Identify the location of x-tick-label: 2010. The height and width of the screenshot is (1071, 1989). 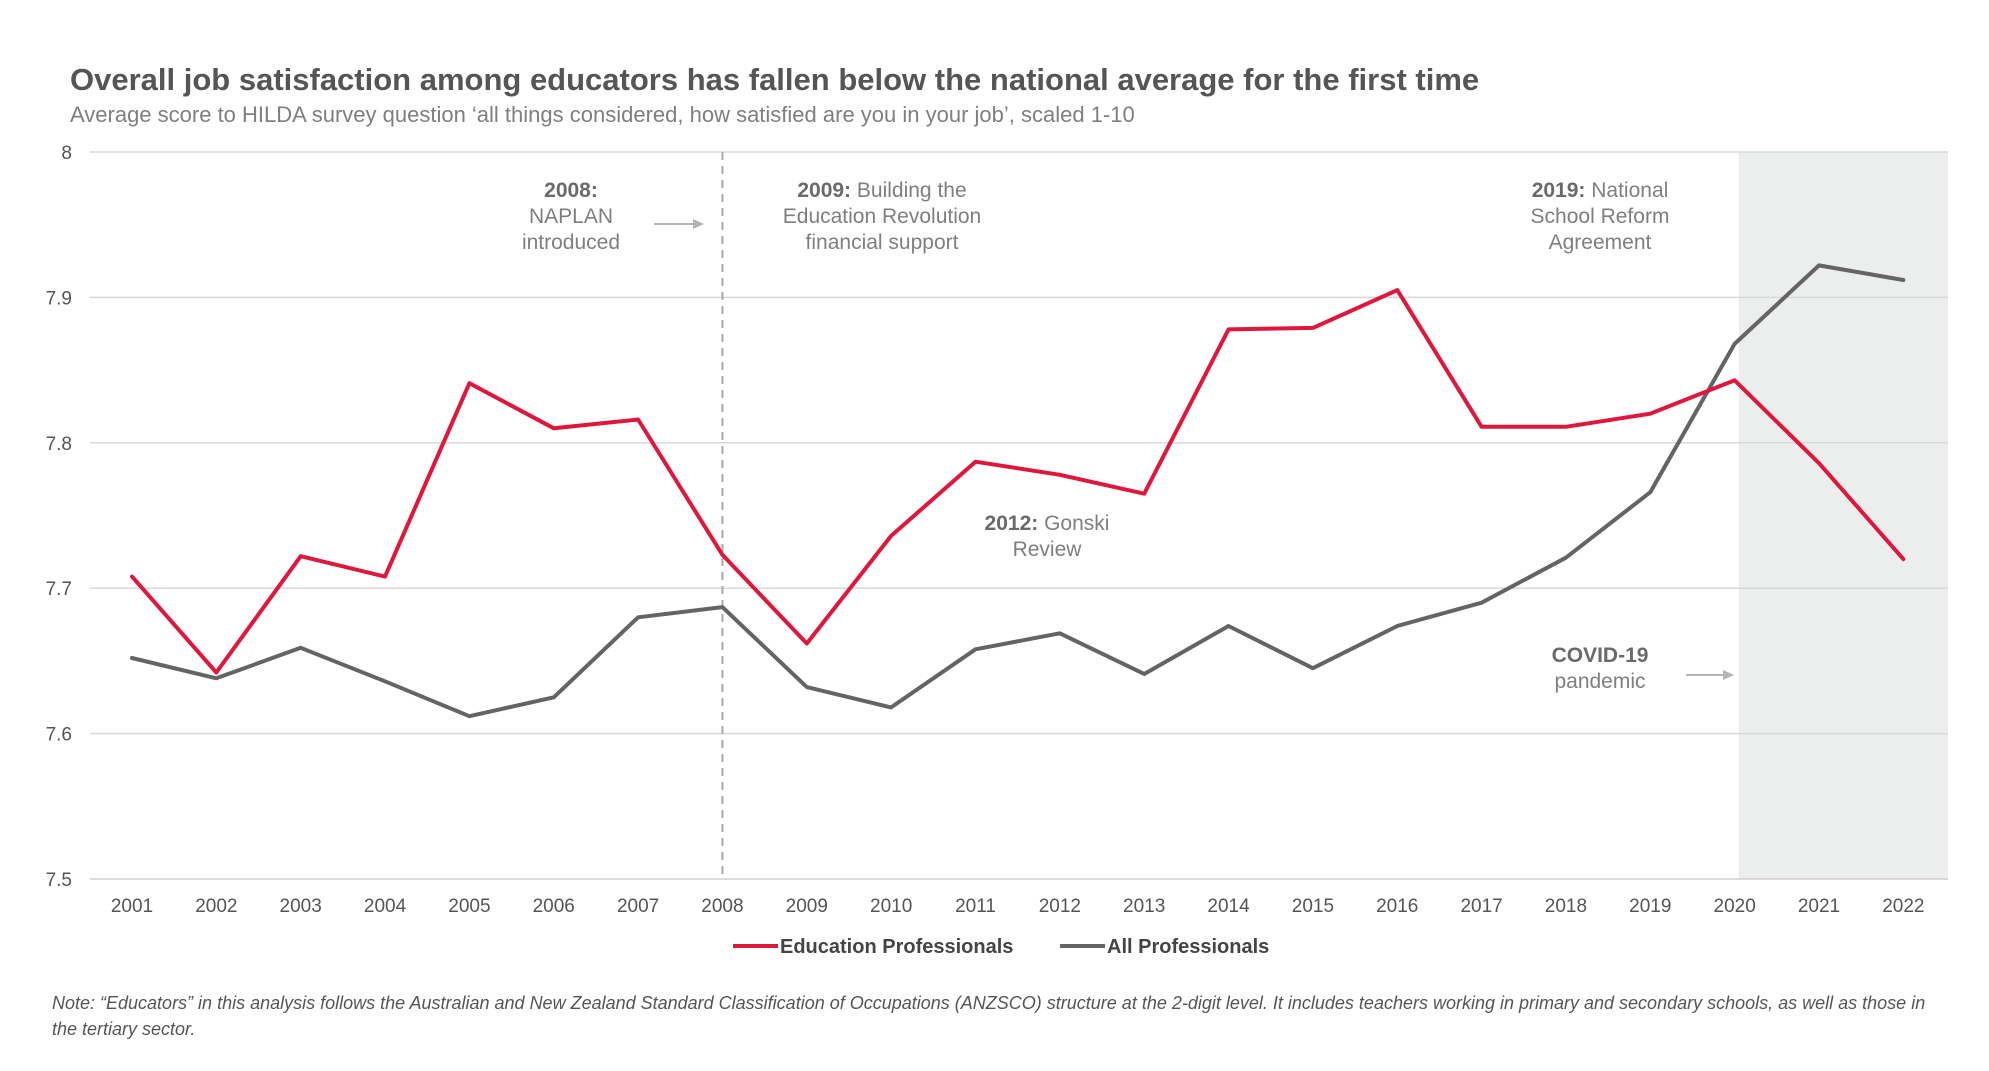
(891, 906).